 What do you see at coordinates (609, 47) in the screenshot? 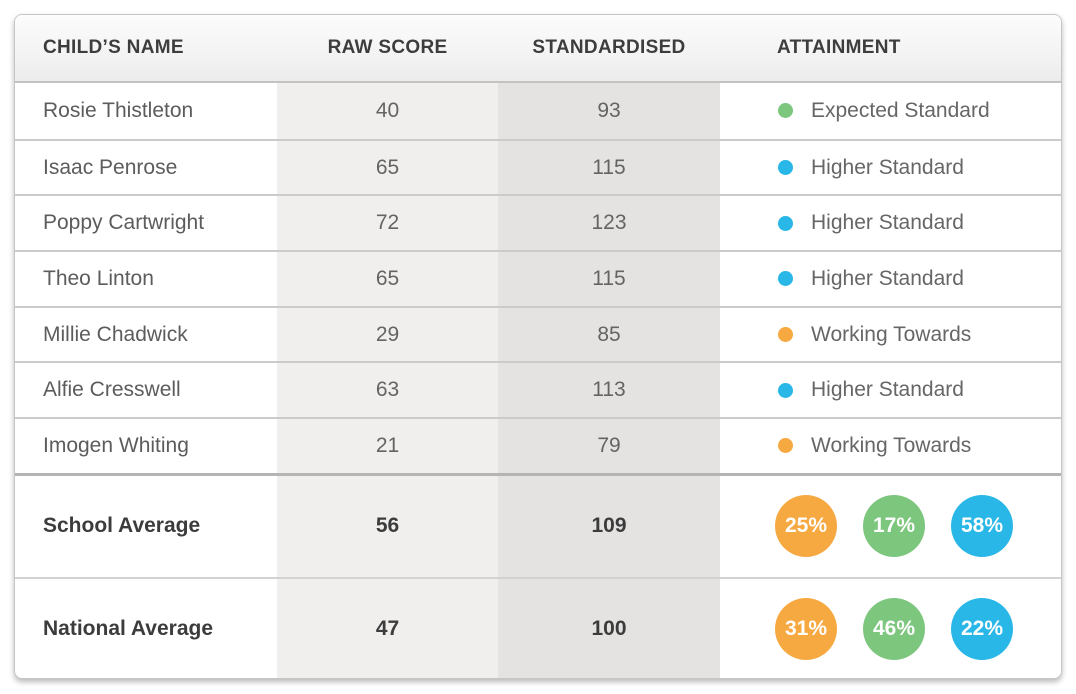
I see `header-standardised: STANDARDISED` at bounding box center [609, 47].